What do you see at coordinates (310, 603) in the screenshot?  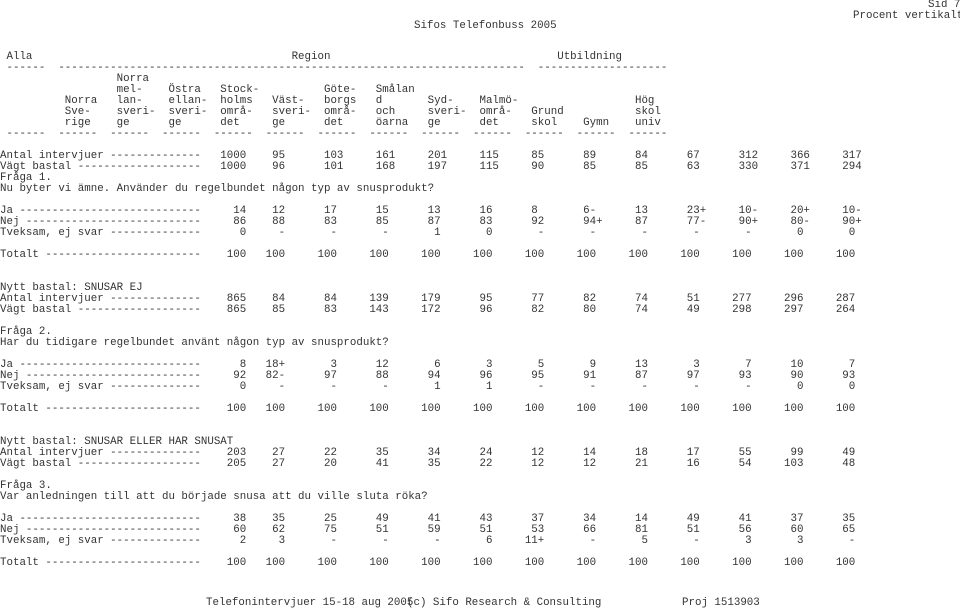 I see `footer-method: Telefonintervjuer 15-18 aug 2005` at bounding box center [310, 603].